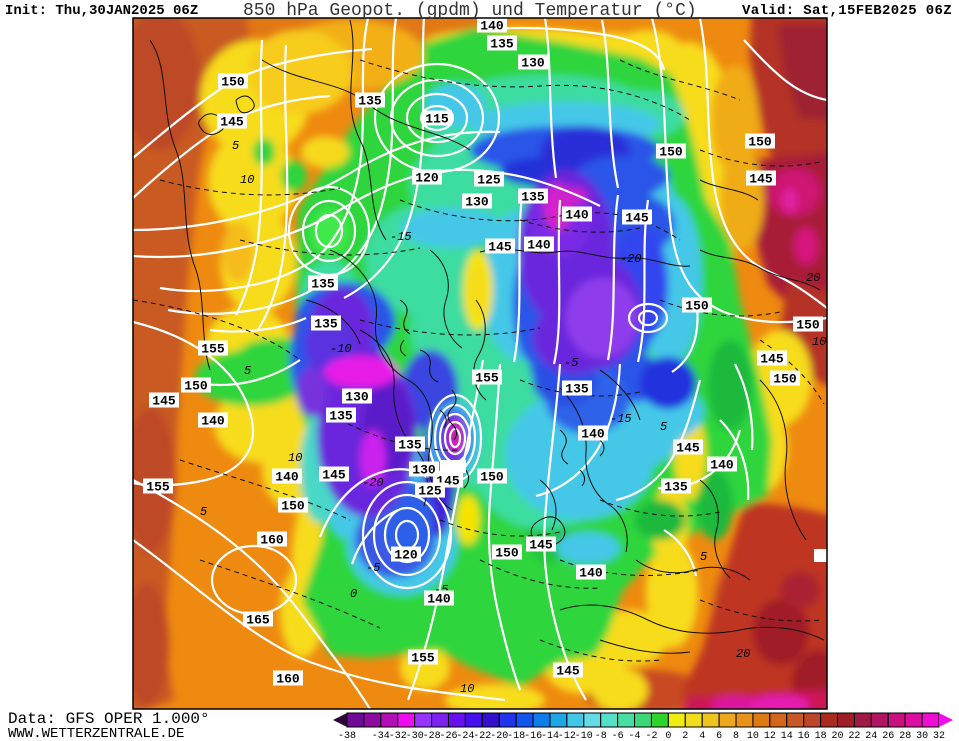 The image size is (959, 741). I want to click on svg-text: 14, so click(787, 736).